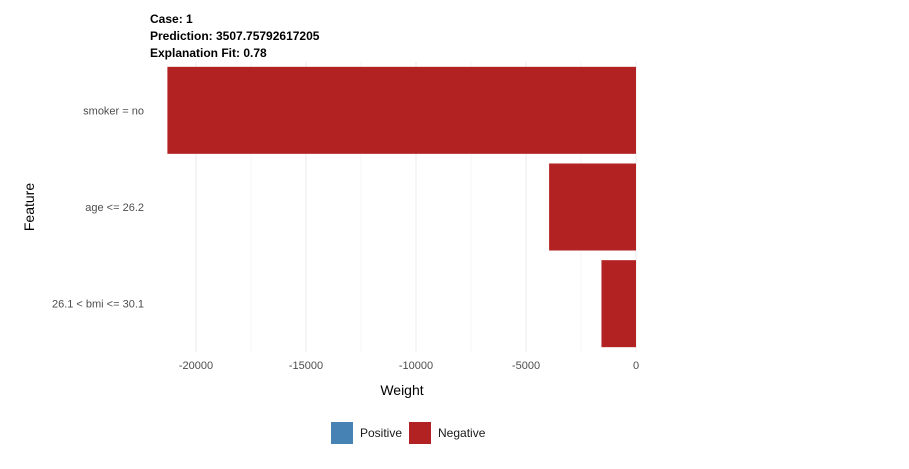 The width and height of the screenshot is (909, 469). I want to click on y-tick-label: age <= 26.2, so click(114, 208).